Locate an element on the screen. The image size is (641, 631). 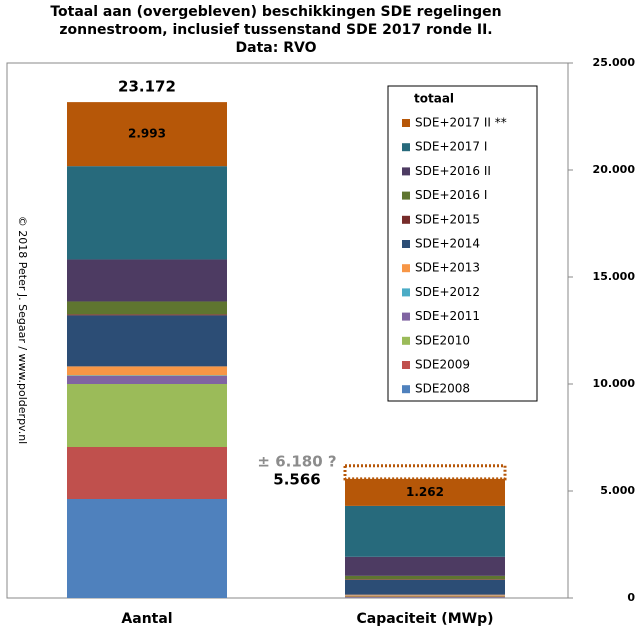
y-tick-label: 5.000 is located at coordinates (617, 490).